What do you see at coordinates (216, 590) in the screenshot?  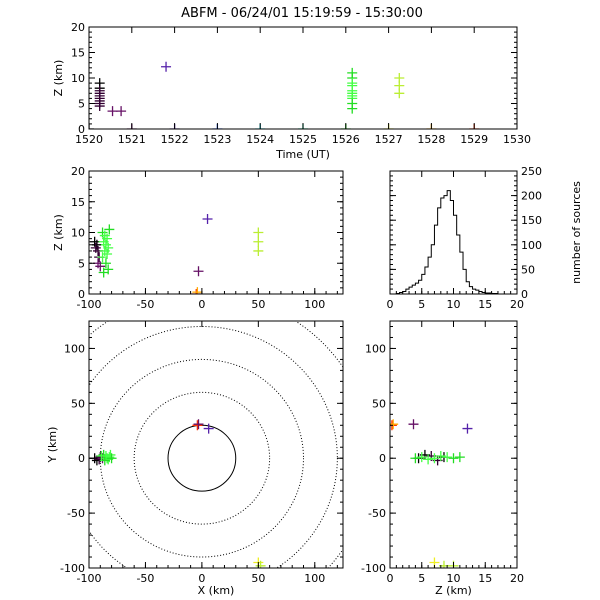 I see `x-axis-label: X (km)` at bounding box center [216, 590].